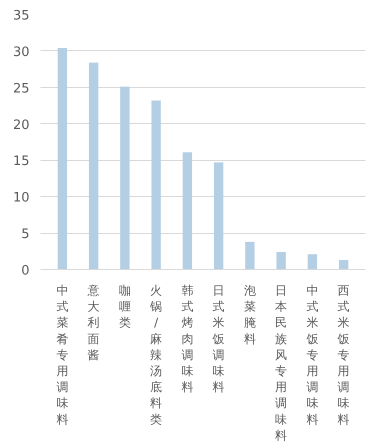 The height and width of the screenshot is (445, 373). Describe the element at coordinates (344, 355) in the screenshot. I see `category-label: 西式米饭专用调味料` at that location.